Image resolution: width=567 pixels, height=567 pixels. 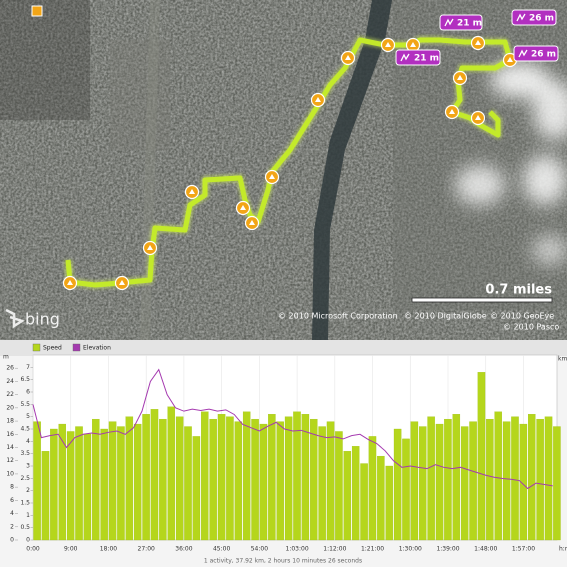 I want to click on attribution: © 2010 GeoEye, so click(x=522, y=316).